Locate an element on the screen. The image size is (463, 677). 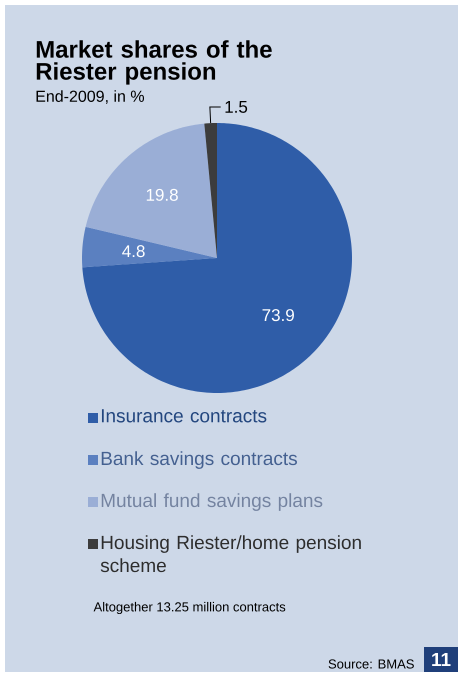
legend-label: Bank savings contracts is located at coordinates (199, 460).